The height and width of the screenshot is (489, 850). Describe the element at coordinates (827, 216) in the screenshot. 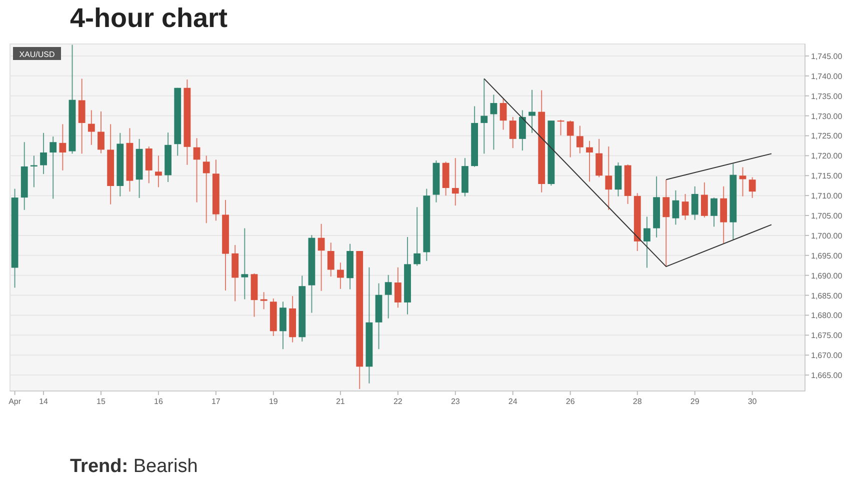

I see `y-tick-label: 1,705.00` at that location.